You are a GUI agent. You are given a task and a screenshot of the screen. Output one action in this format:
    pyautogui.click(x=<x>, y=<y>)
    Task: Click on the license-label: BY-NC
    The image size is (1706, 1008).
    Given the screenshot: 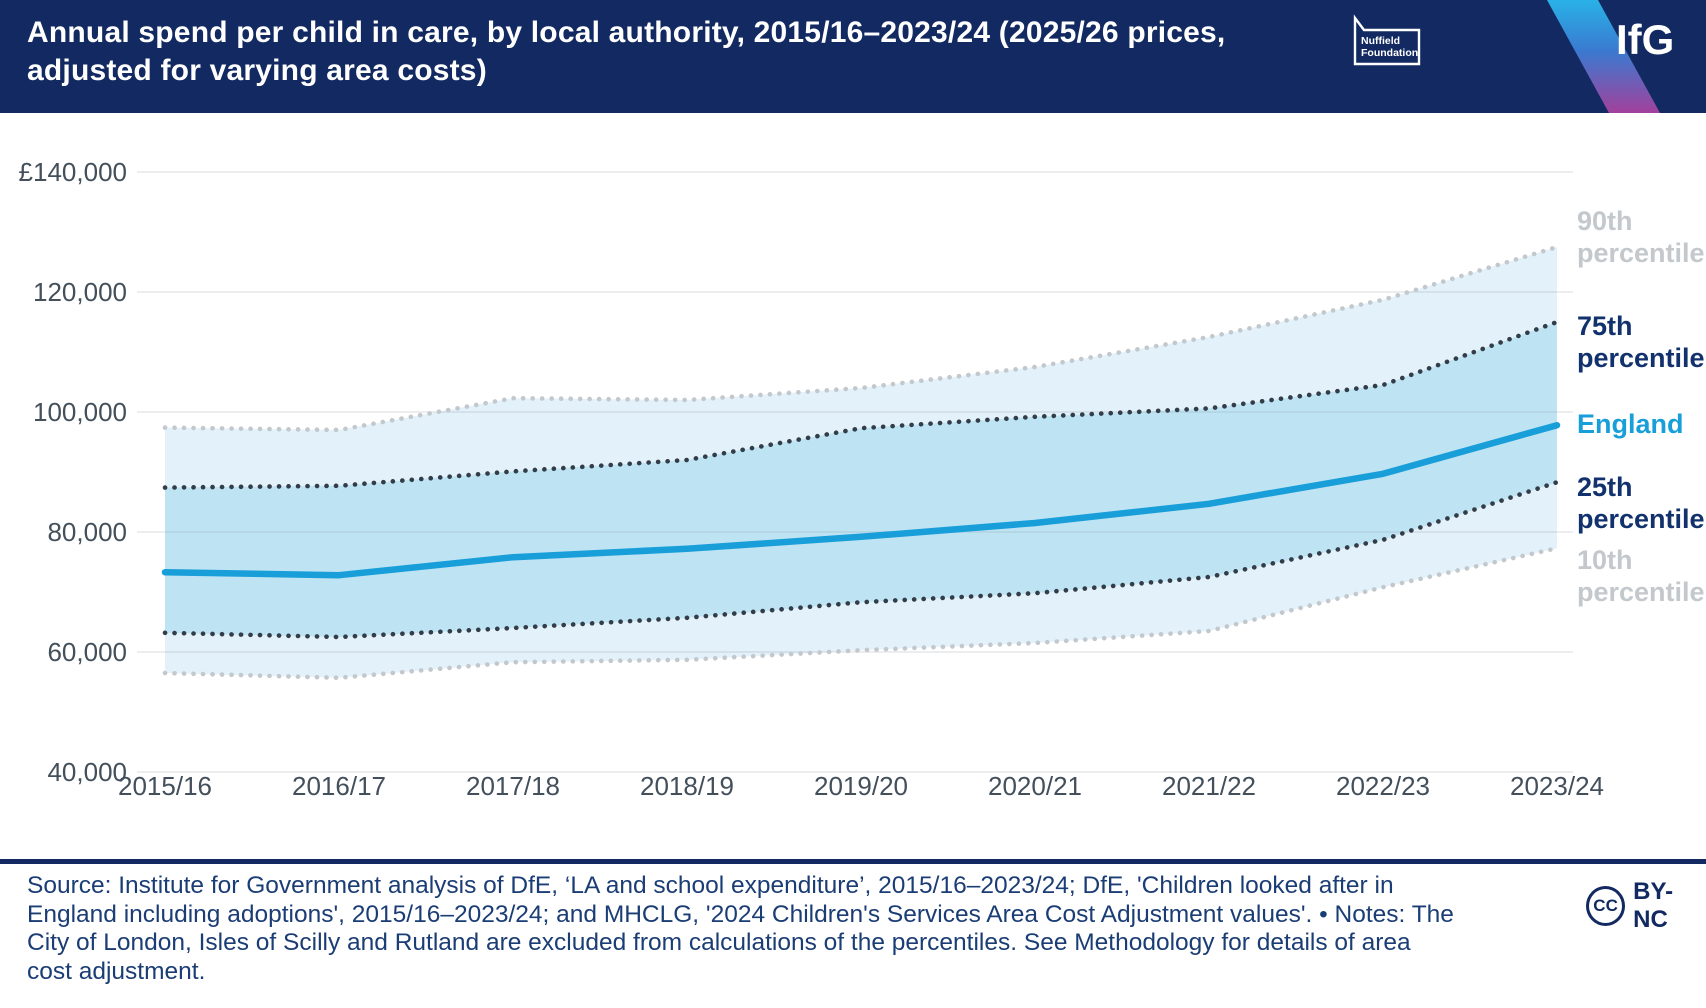 What is the action you would take?
    pyautogui.click(x=1653, y=905)
    